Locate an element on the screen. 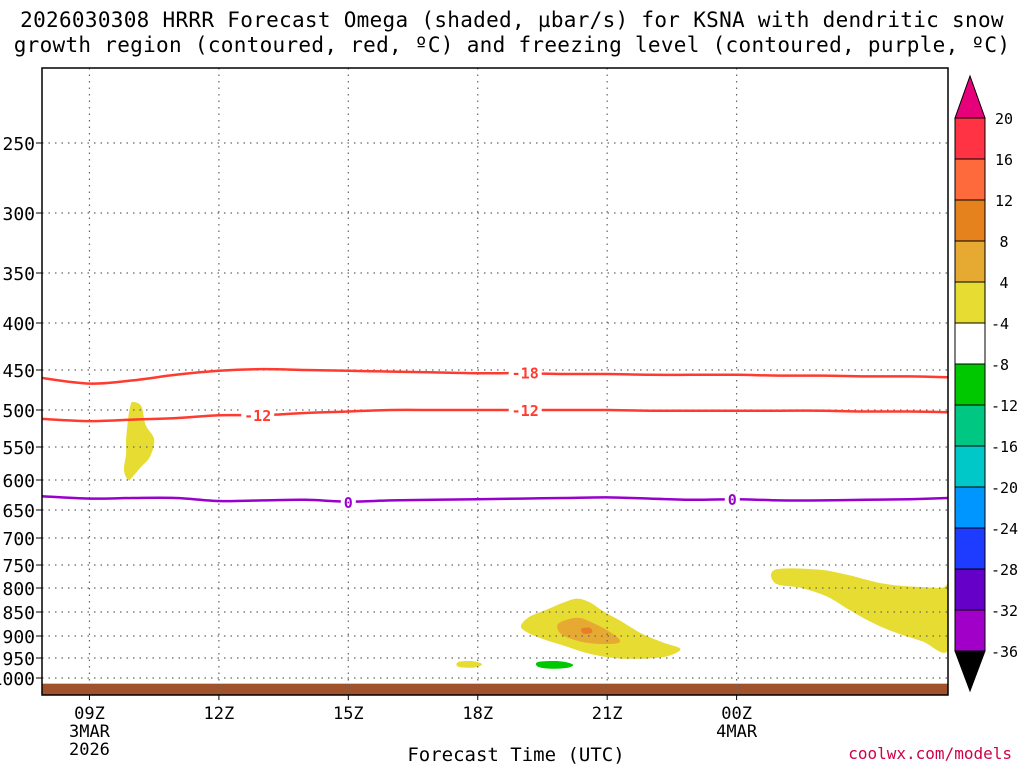  colorbar-label: -32 is located at coordinates (1004, 611).